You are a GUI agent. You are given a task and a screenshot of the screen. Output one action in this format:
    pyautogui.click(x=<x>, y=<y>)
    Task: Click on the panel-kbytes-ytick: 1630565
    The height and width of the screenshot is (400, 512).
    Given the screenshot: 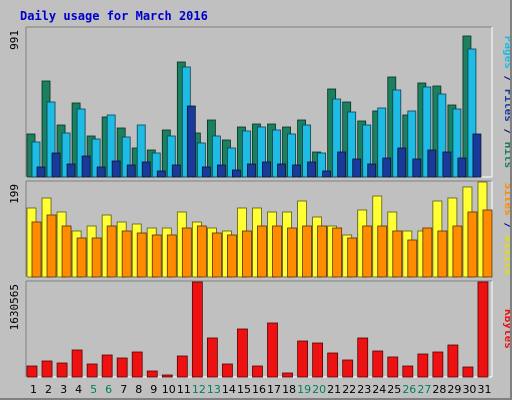 What is the action you would take?
    pyautogui.click(x=14, y=307)
    